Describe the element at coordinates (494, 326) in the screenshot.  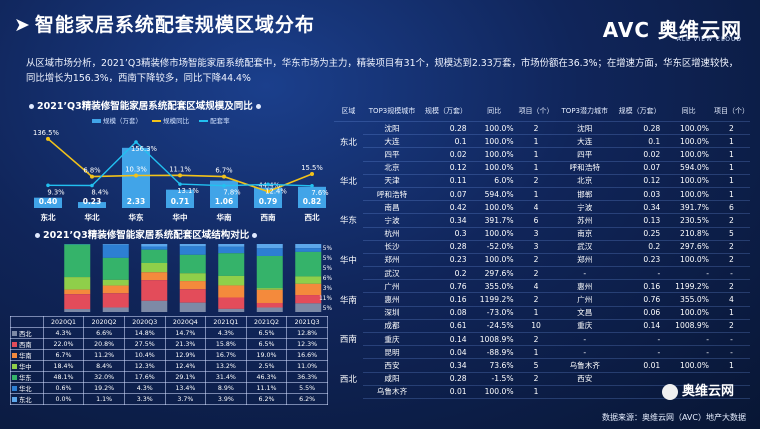
I see `scale-city-cell: -24.5%` at that location.